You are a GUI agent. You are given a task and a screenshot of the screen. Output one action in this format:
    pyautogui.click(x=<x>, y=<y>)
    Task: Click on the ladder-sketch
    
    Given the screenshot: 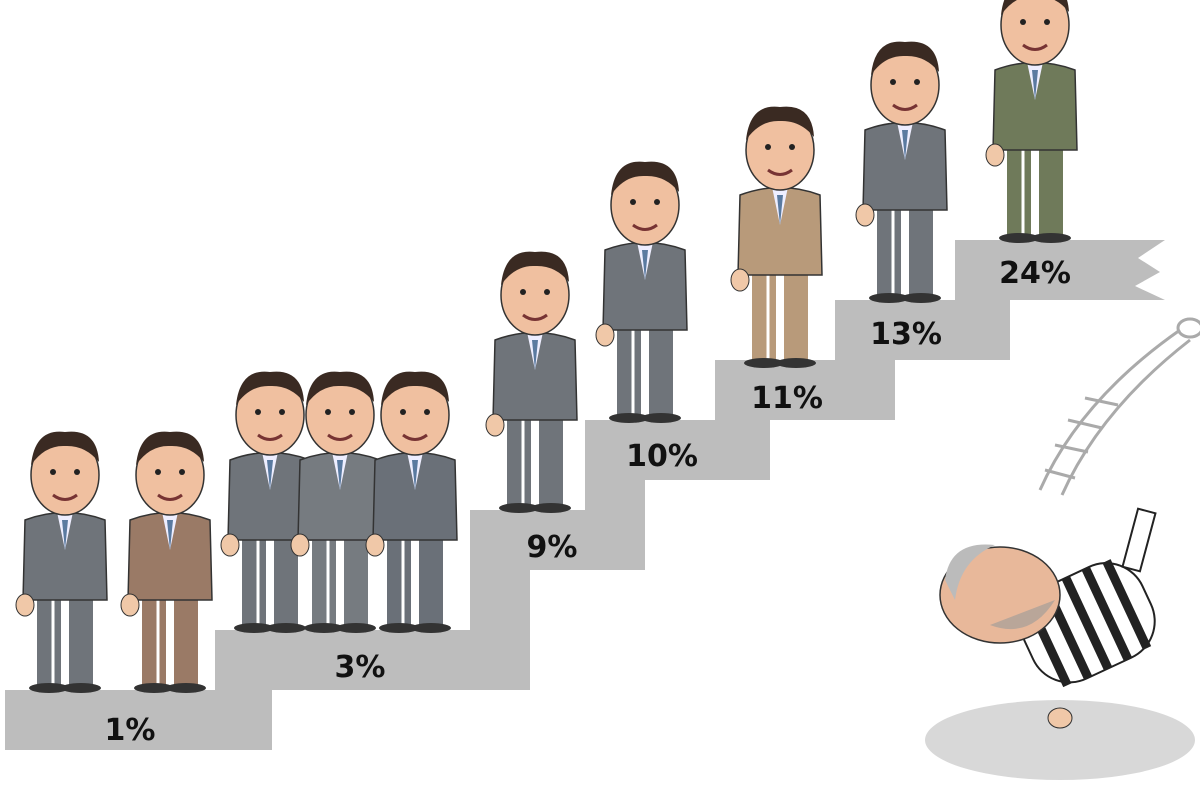 What is the action you would take?
    pyautogui.click(x=1119, y=406)
    